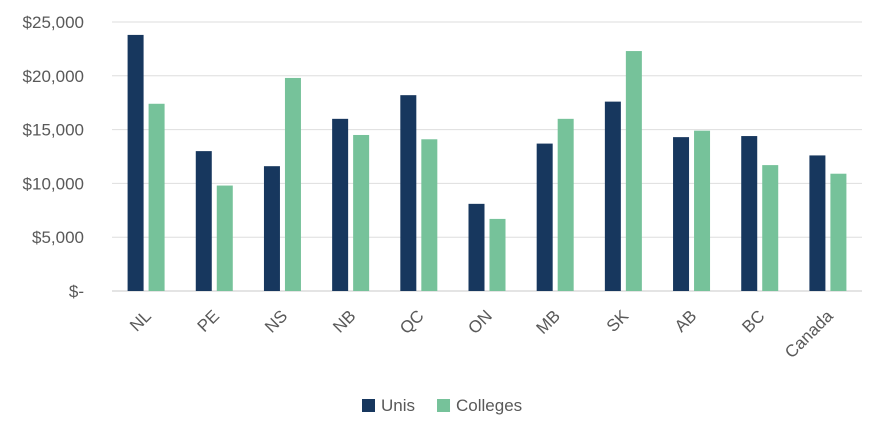 The width and height of the screenshot is (874, 428). Describe the element at coordinates (76, 291) in the screenshot. I see `y-tick-label: $-` at that location.